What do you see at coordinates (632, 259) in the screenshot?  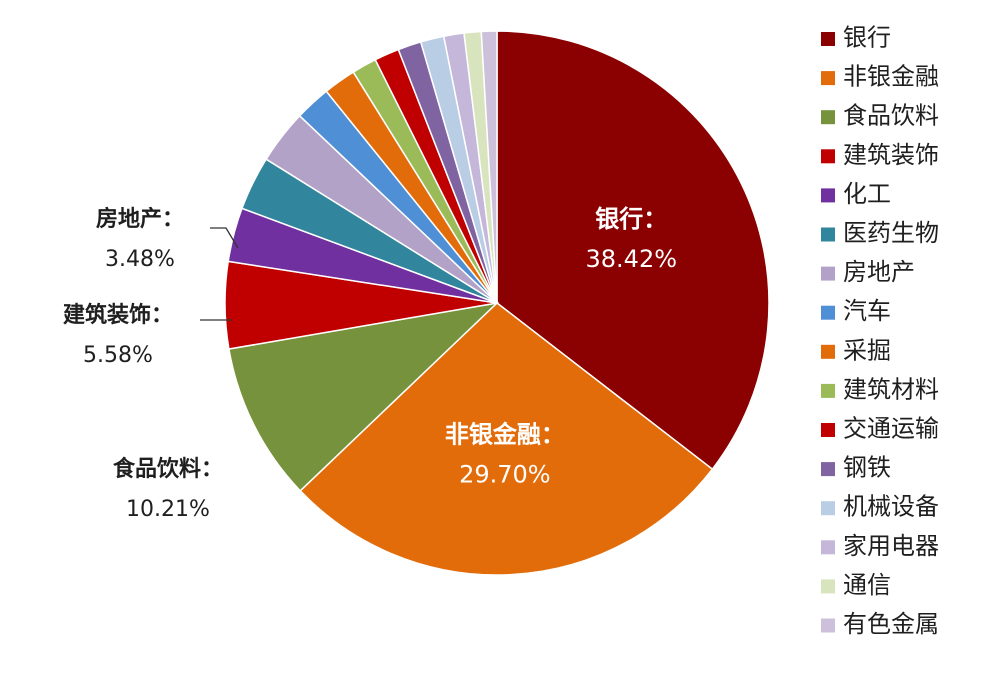 I see `data-label-value-0: 38.42%` at bounding box center [632, 259].